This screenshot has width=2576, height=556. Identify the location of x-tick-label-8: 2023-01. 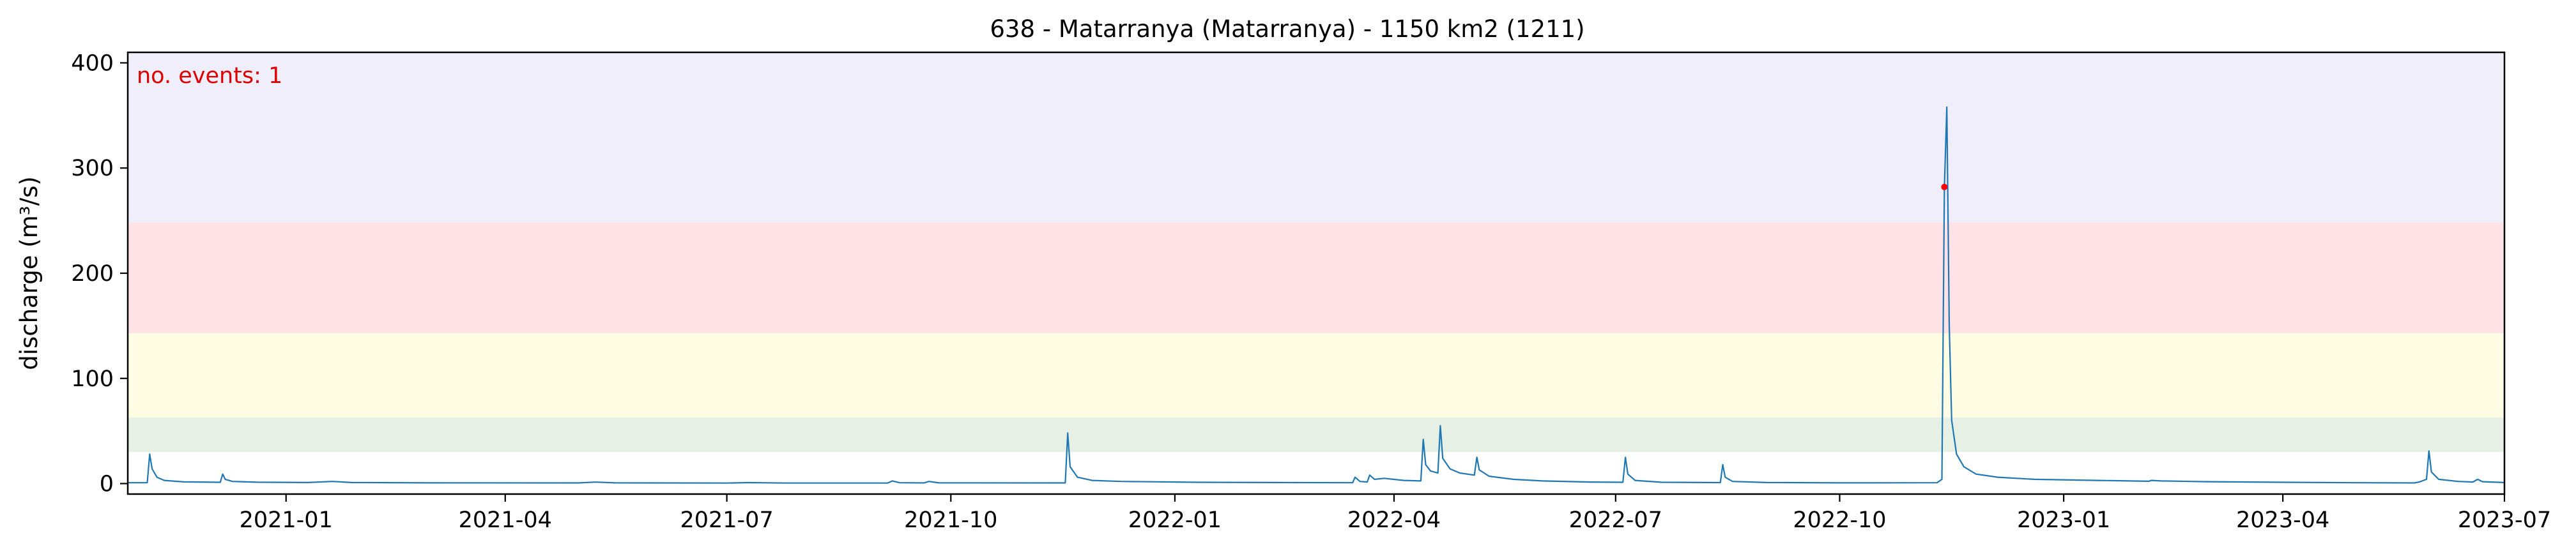
(2063, 520).